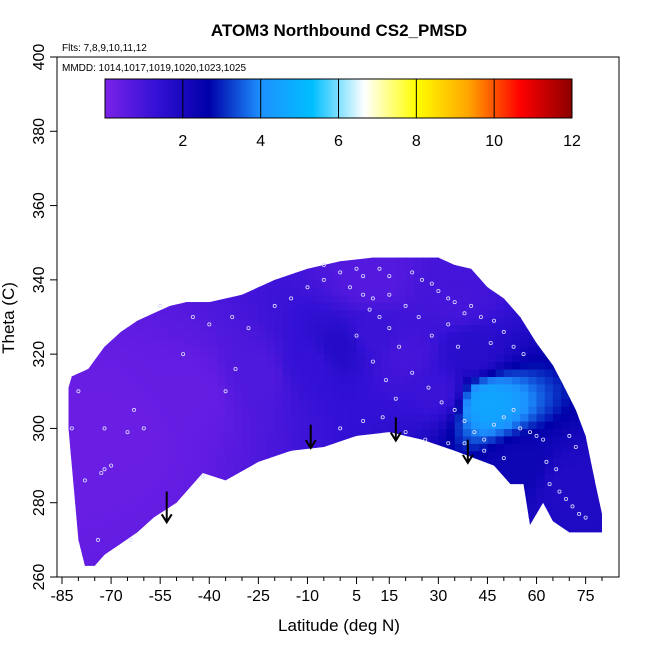  I want to click on colorbar-tick-label: 10, so click(494, 141).